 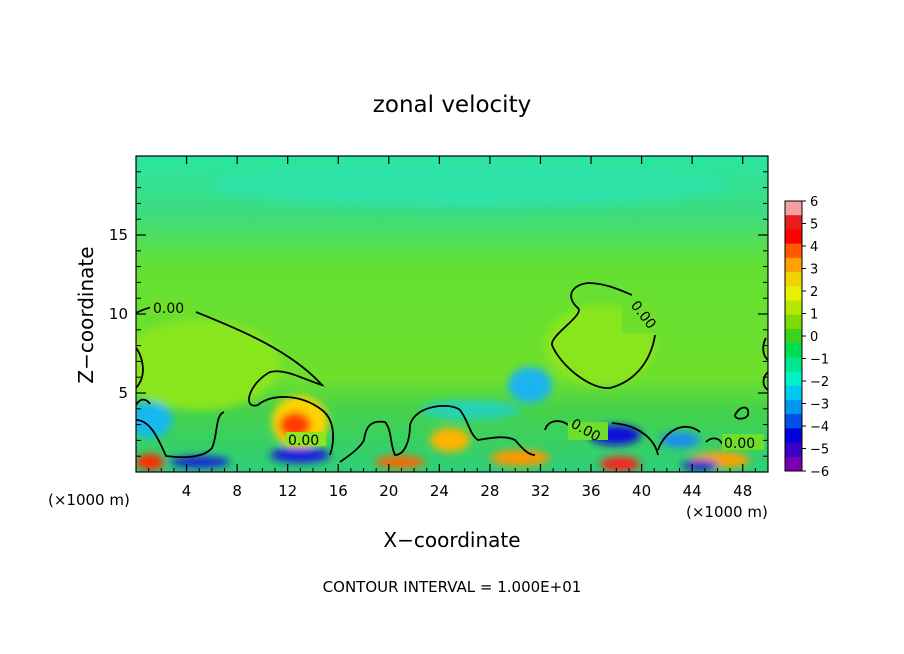 What do you see at coordinates (489, 491) in the screenshot?
I see `x-tick-label: 28` at bounding box center [489, 491].